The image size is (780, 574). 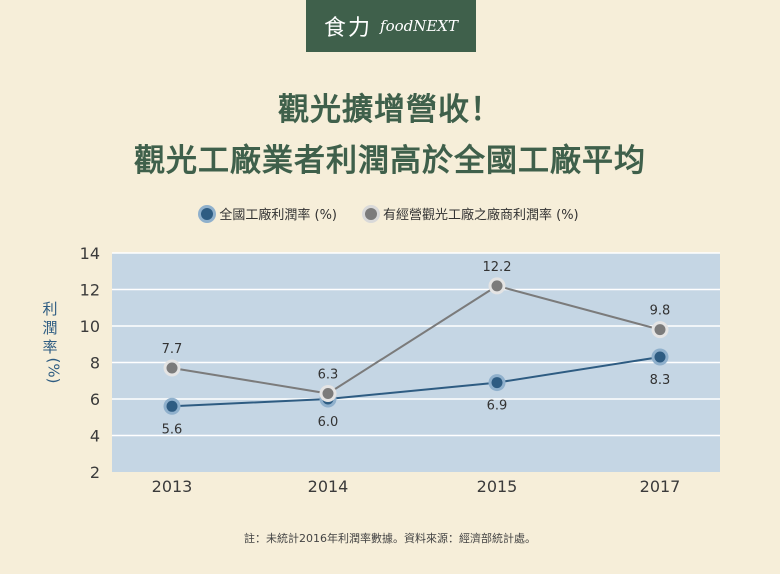 I want to click on legend-label-national: 全國工廠利潤率 (%), so click(x=278, y=215).